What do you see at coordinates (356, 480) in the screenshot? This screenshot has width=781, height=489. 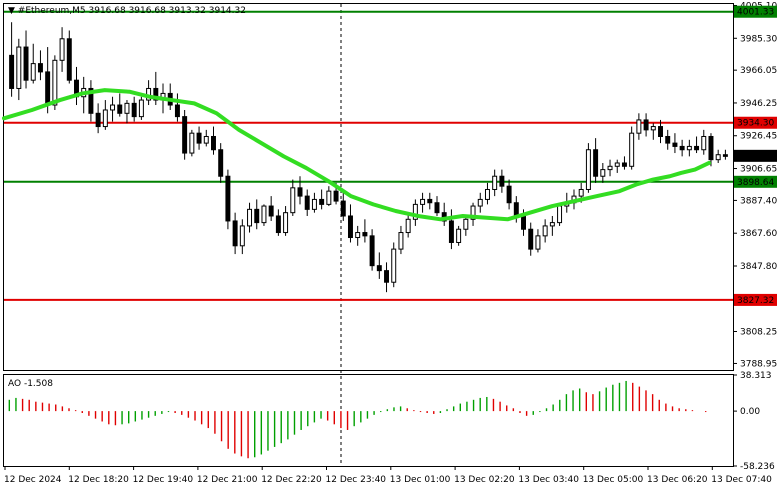 I see `x-tick-label: 12 Dec 23:40` at bounding box center [356, 480].